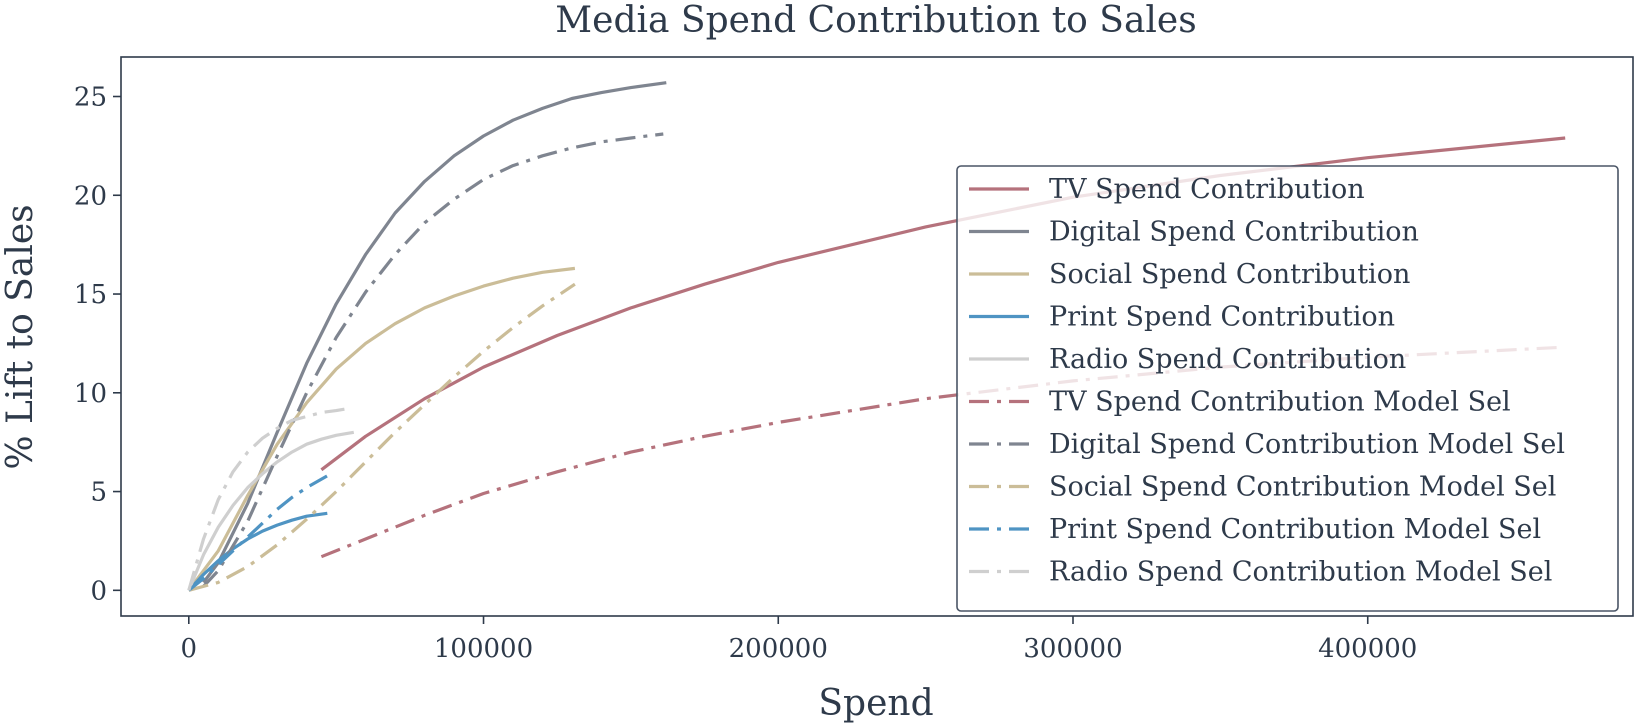 The width and height of the screenshot is (1637, 728). Describe the element at coordinates (1307, 444) in the screenshot. I see `legend-label: Digital Spend Contribution Model Sel` at that location.